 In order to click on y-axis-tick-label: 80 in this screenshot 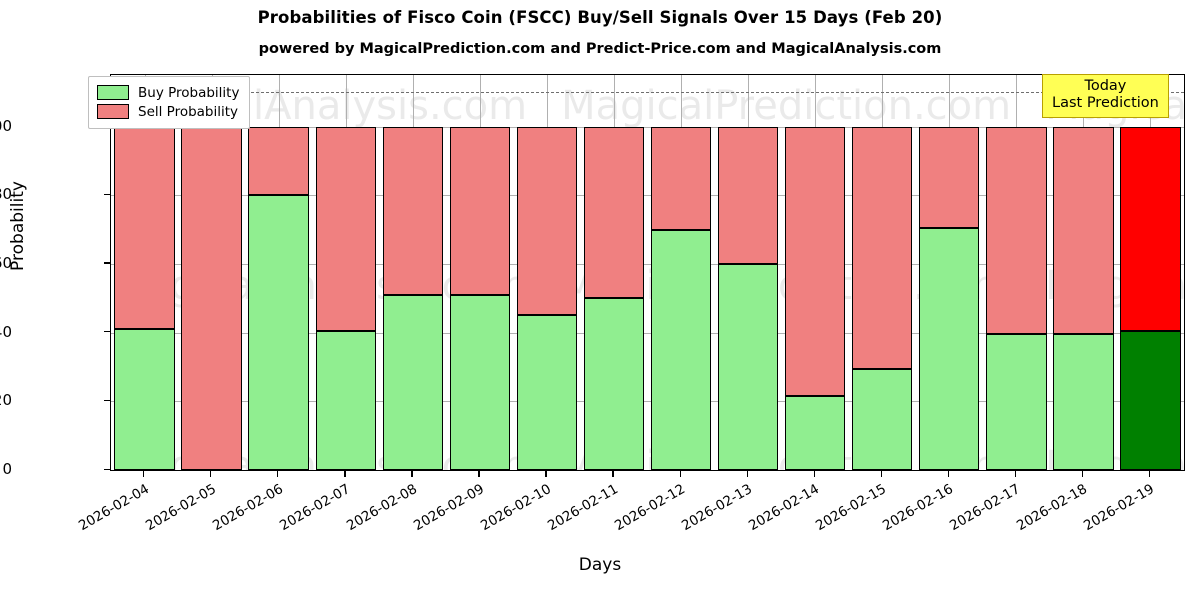, I will do `click(6, 194)`.